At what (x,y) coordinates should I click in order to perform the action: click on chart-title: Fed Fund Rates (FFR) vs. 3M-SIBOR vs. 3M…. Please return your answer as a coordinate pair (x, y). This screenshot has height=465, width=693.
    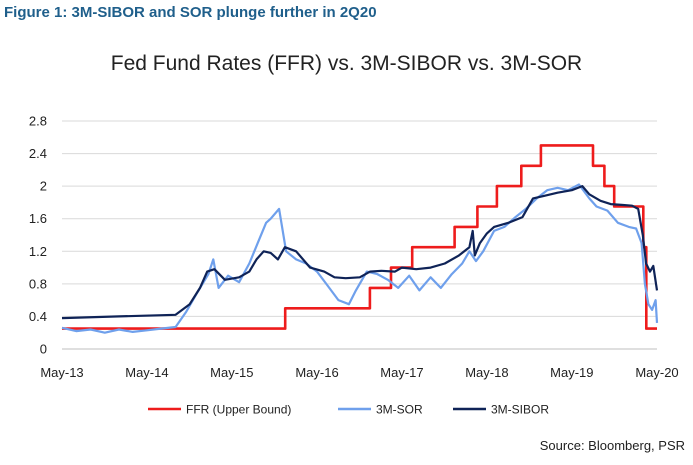
    Looking at the image, I should click on (346, 63).